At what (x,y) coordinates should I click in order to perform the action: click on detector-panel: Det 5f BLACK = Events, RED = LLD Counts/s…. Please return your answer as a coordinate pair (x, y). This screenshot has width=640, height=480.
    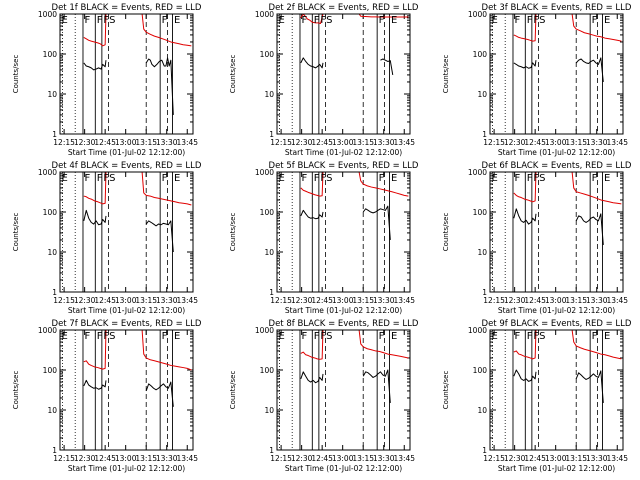
    Looking at the image, I should click on (324, 238).